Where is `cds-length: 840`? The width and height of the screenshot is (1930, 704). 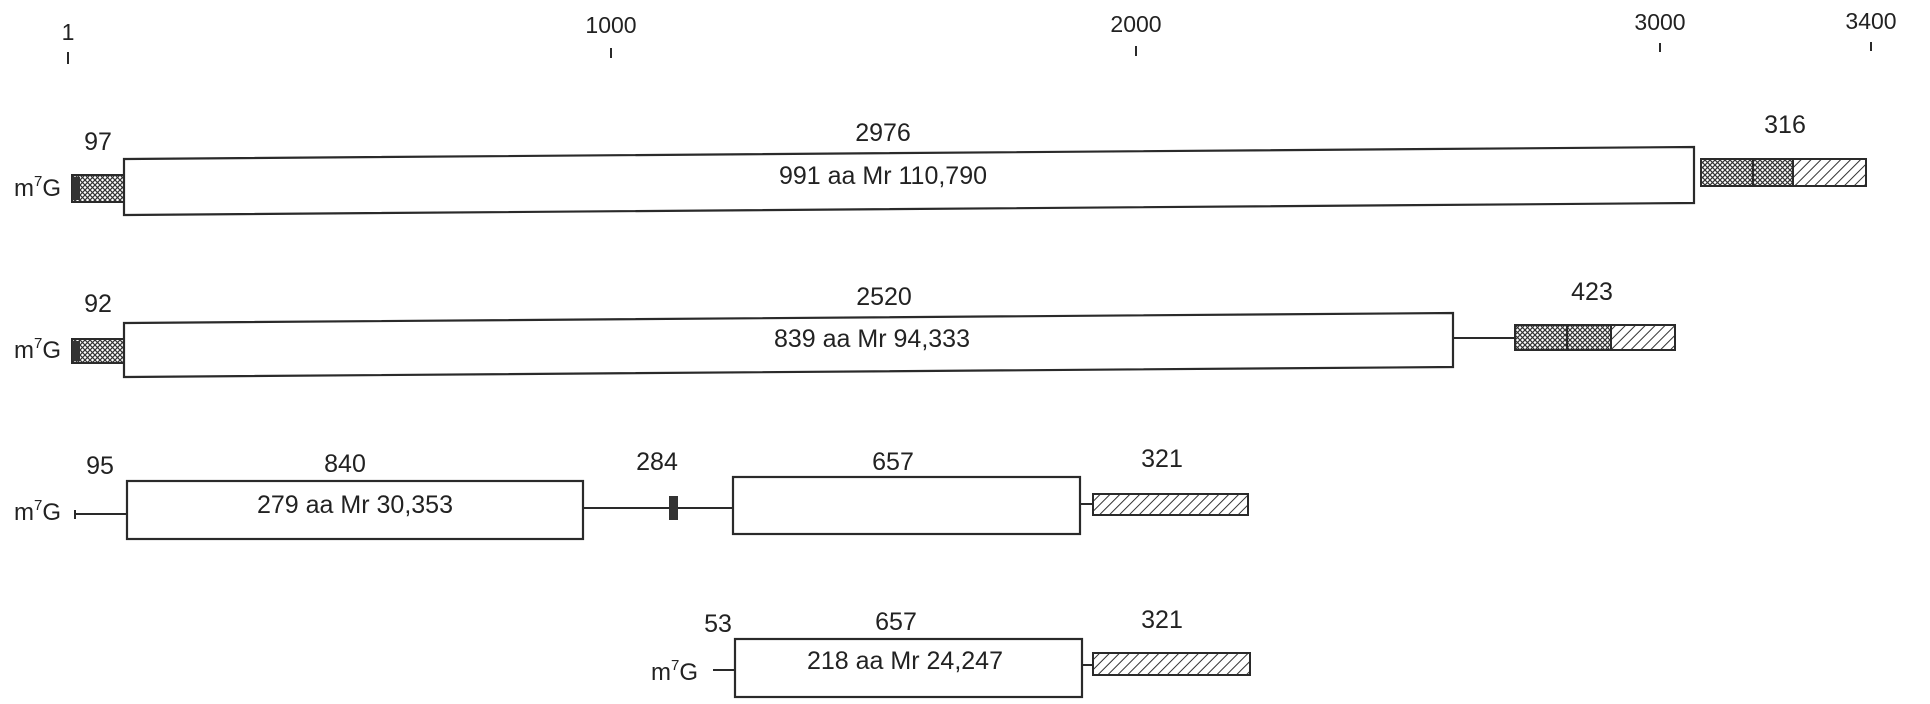 cds-length: 840 is located at coordinates (345, 464).